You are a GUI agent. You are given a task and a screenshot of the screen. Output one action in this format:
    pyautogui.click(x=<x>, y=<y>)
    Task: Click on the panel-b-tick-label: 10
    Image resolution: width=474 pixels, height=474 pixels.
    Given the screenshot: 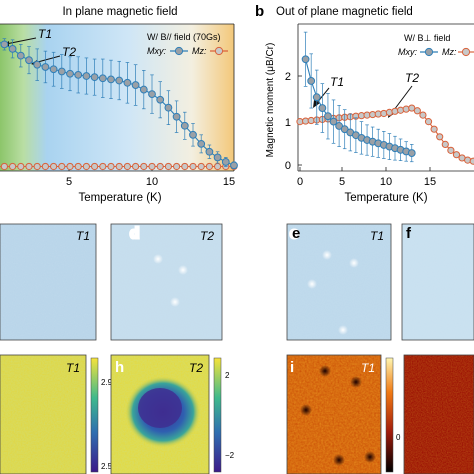 What is the action you would take?
    pyautogui.click(x=386, y=182)
    